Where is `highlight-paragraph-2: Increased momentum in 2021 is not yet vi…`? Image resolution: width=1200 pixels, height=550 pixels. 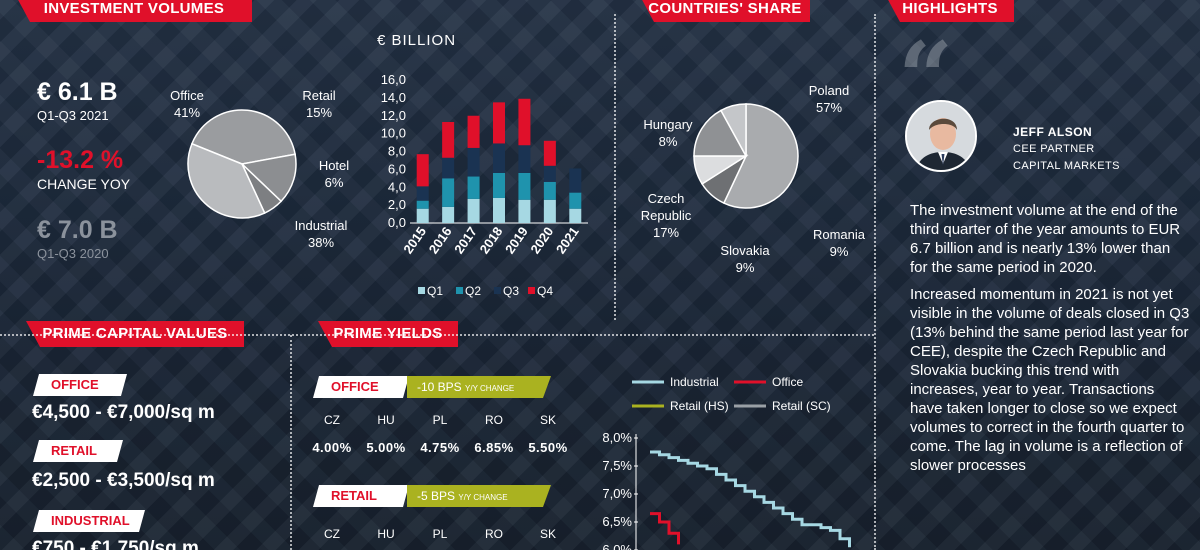
highlight-paragraph-2: Increased momentum in 2021 is not yet vi… is located at coordinates (1050, 380).